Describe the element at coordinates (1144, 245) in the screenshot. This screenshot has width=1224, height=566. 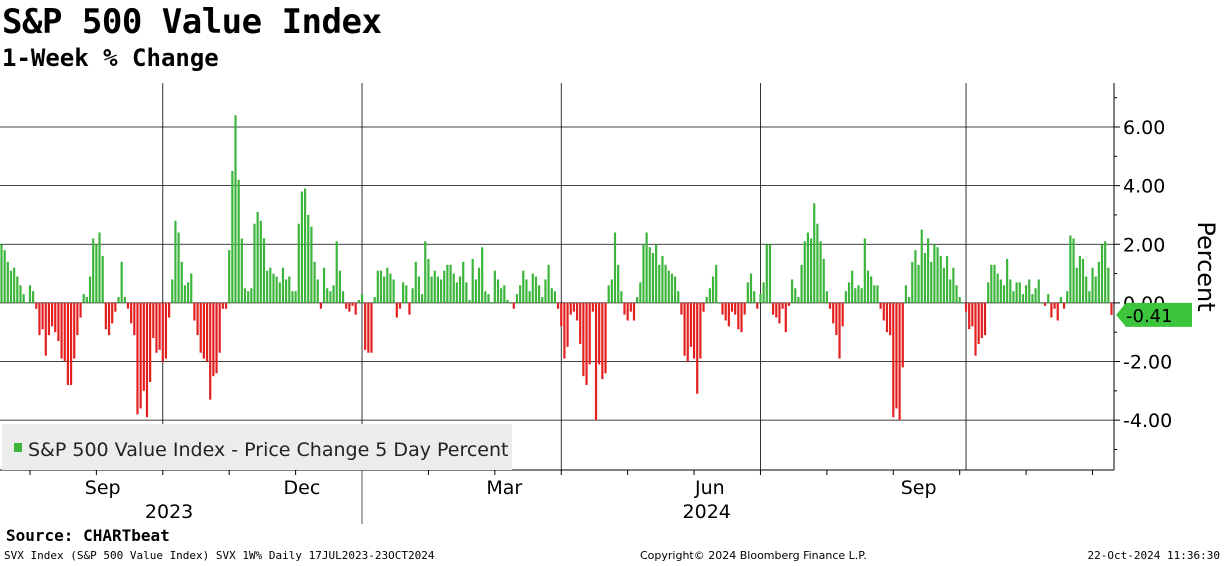
I see `y-tick-label: 2.00` at that location.